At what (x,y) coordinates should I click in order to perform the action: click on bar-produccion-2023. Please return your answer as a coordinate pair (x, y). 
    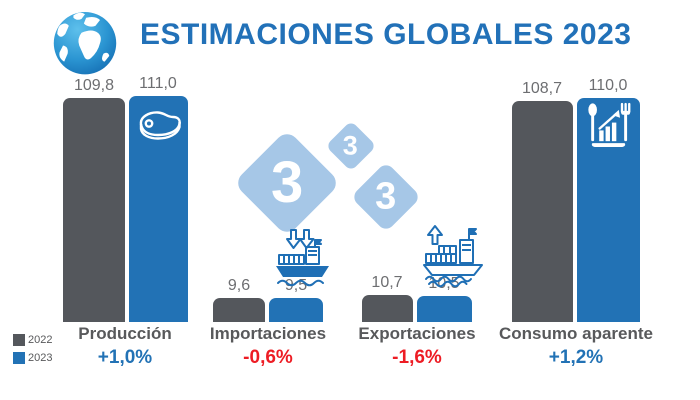
    Looking at the image, I should click on (158, 209).